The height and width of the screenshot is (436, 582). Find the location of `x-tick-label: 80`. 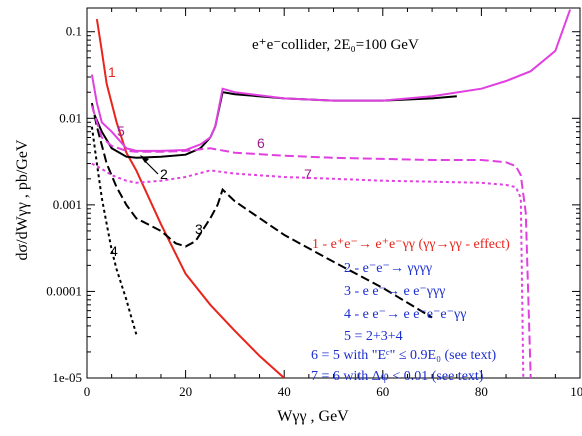

x-tick-label: 80 is located at coordinates (481, 391).